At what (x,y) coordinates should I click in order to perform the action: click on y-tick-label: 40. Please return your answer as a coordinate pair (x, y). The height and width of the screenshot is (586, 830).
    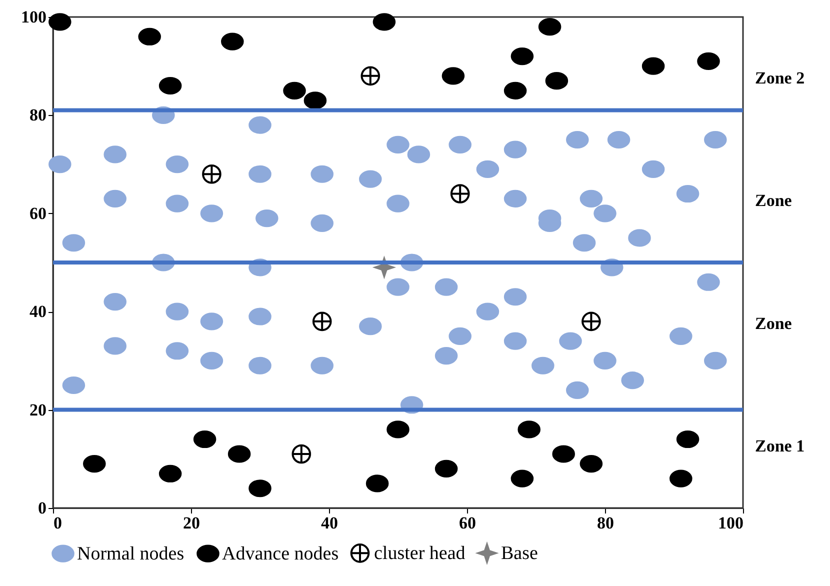
    Looking at the image, I should click on (38, 312).